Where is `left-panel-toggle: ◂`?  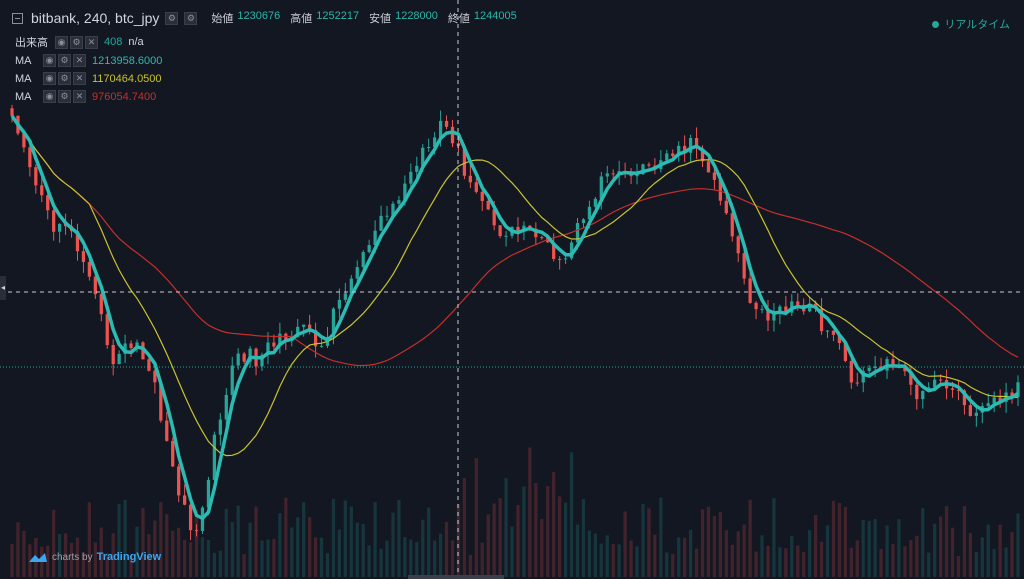 left-panel-toggle: ◂ is located at coordinates (3, 288).